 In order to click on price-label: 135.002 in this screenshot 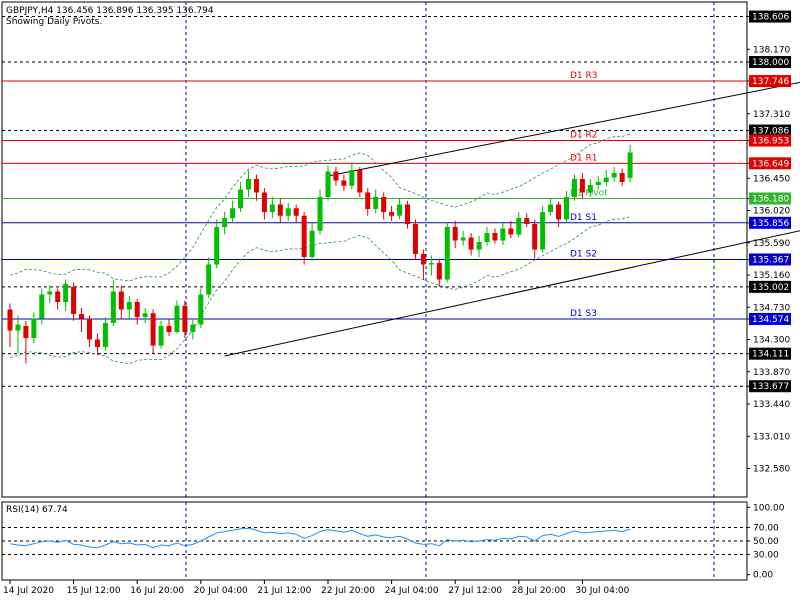, I will do `click(770, 286)`.